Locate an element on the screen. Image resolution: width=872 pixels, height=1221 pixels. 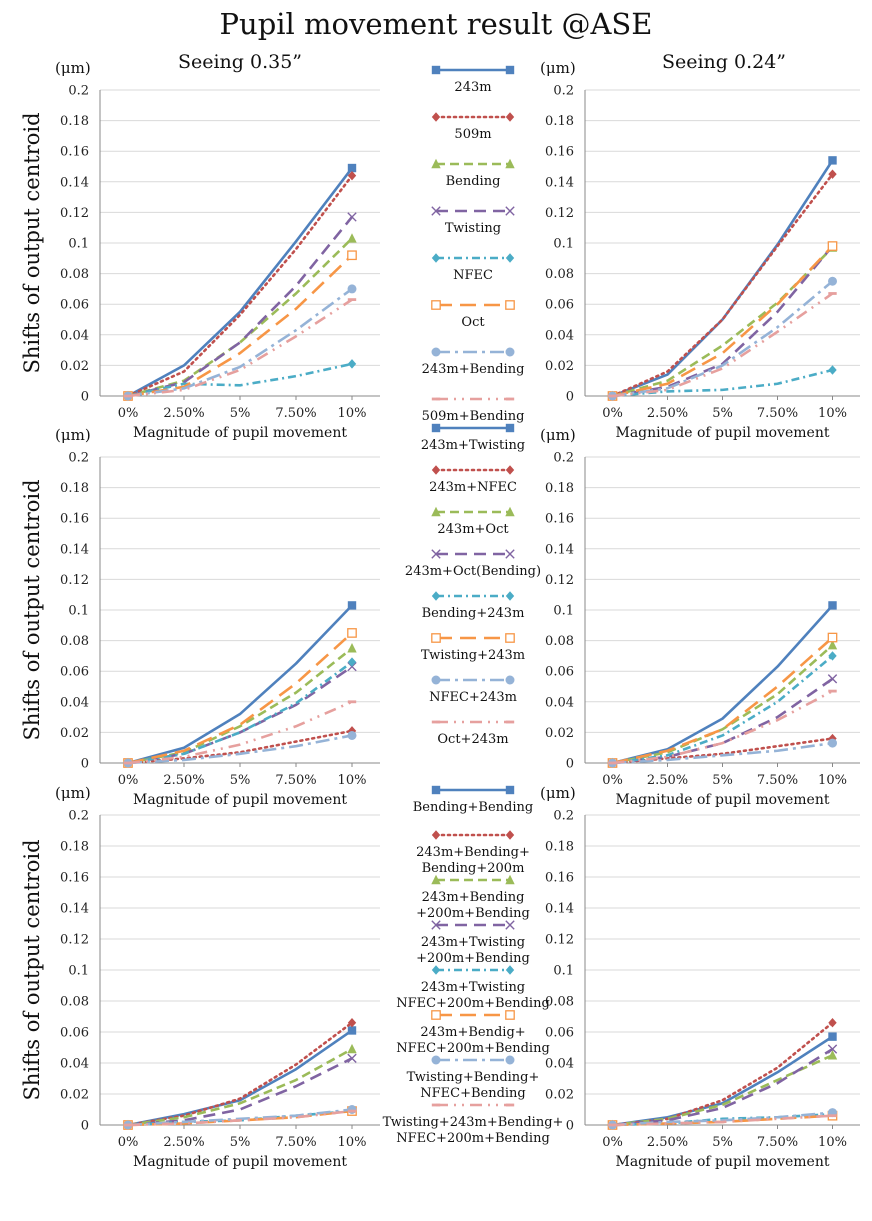
legend-label: Twisting+243m is located at coordinates (473, 655).